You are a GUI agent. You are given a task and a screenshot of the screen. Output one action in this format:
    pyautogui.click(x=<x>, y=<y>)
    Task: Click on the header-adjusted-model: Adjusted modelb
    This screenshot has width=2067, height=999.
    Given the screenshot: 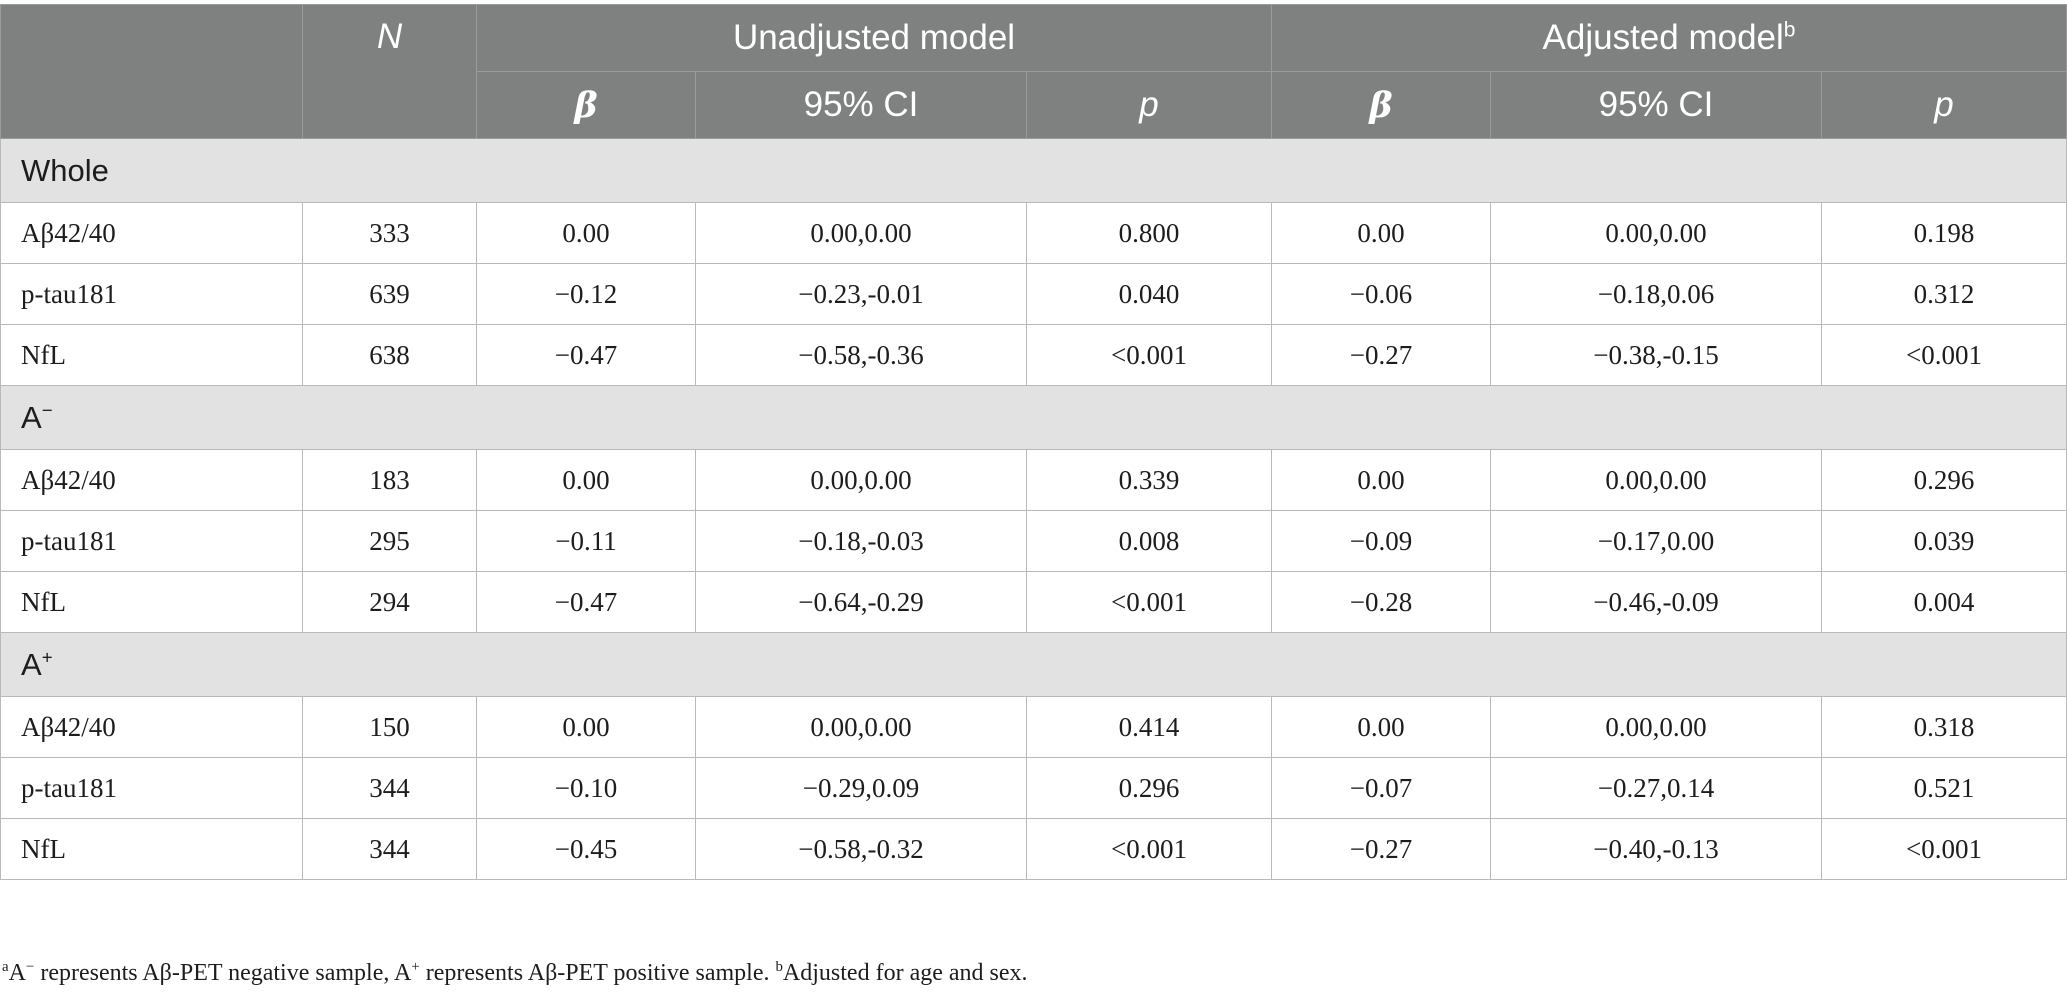 What is the action you would take?
    pyautogui.click(x=1668, y=38)
    